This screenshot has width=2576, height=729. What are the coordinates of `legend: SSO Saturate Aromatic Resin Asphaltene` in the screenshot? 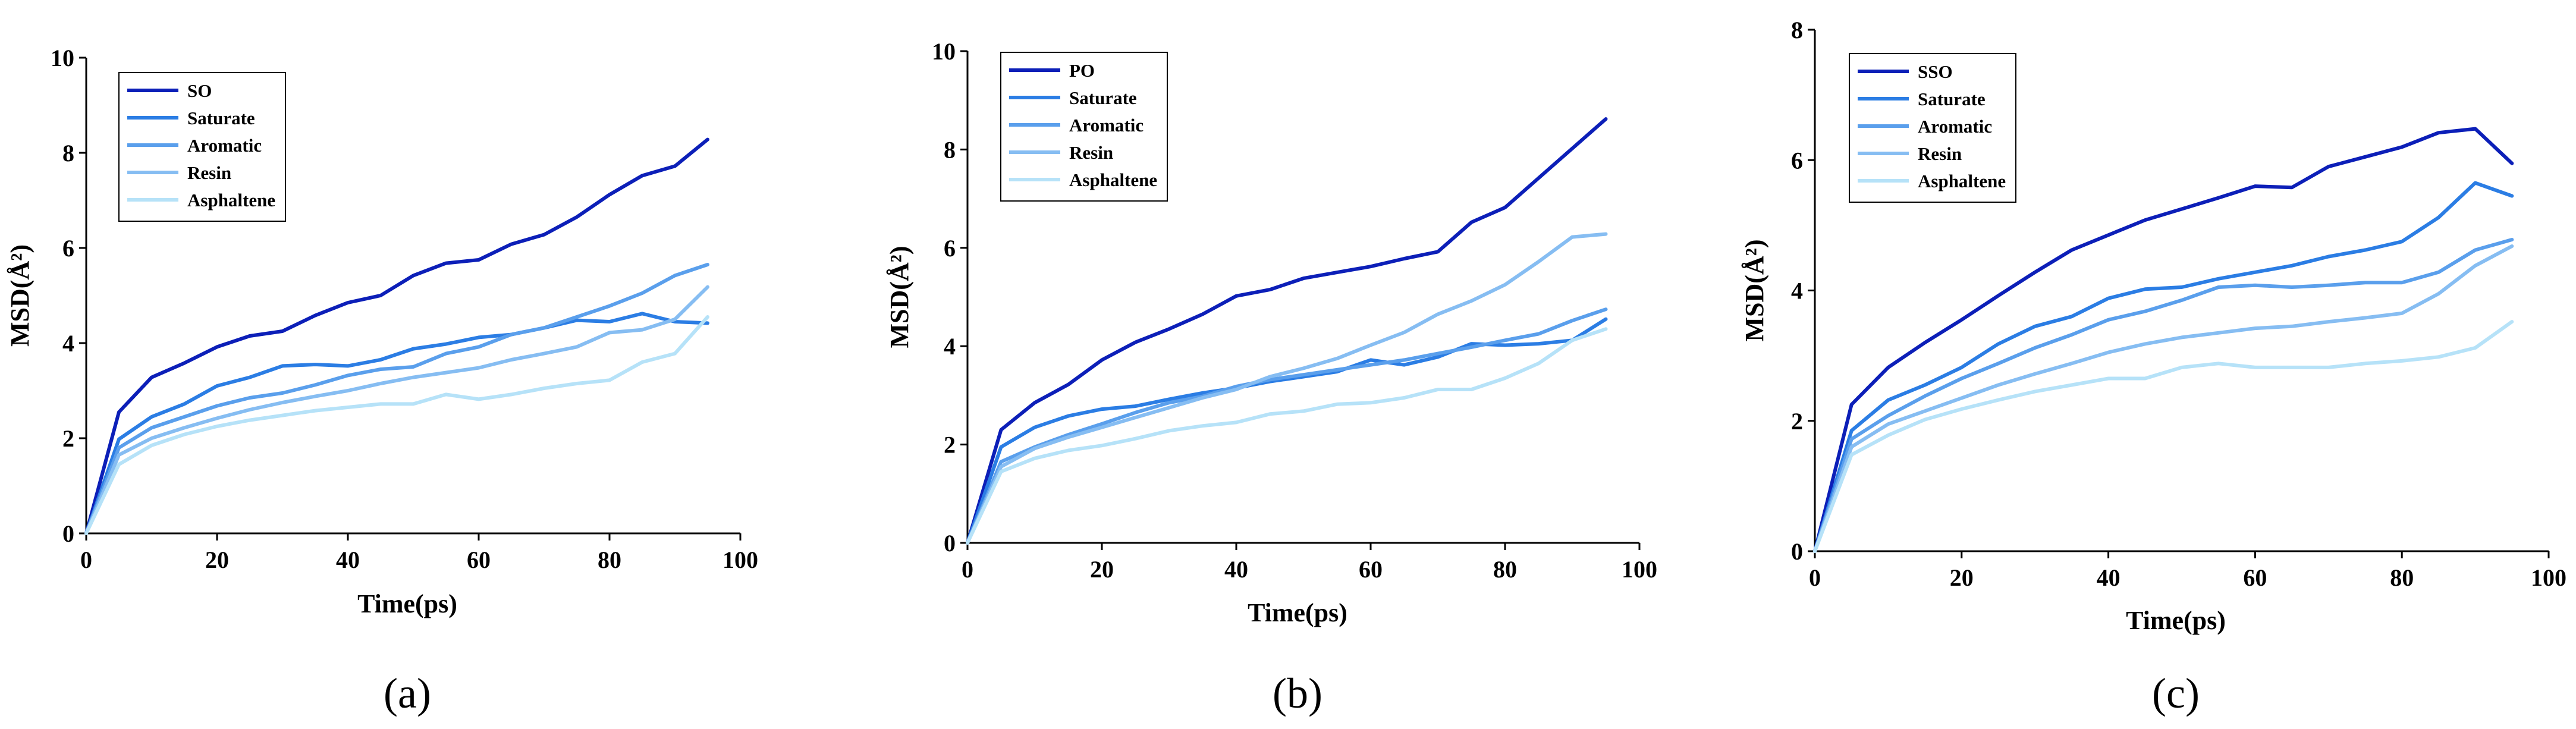 It's located at (1932, 128).